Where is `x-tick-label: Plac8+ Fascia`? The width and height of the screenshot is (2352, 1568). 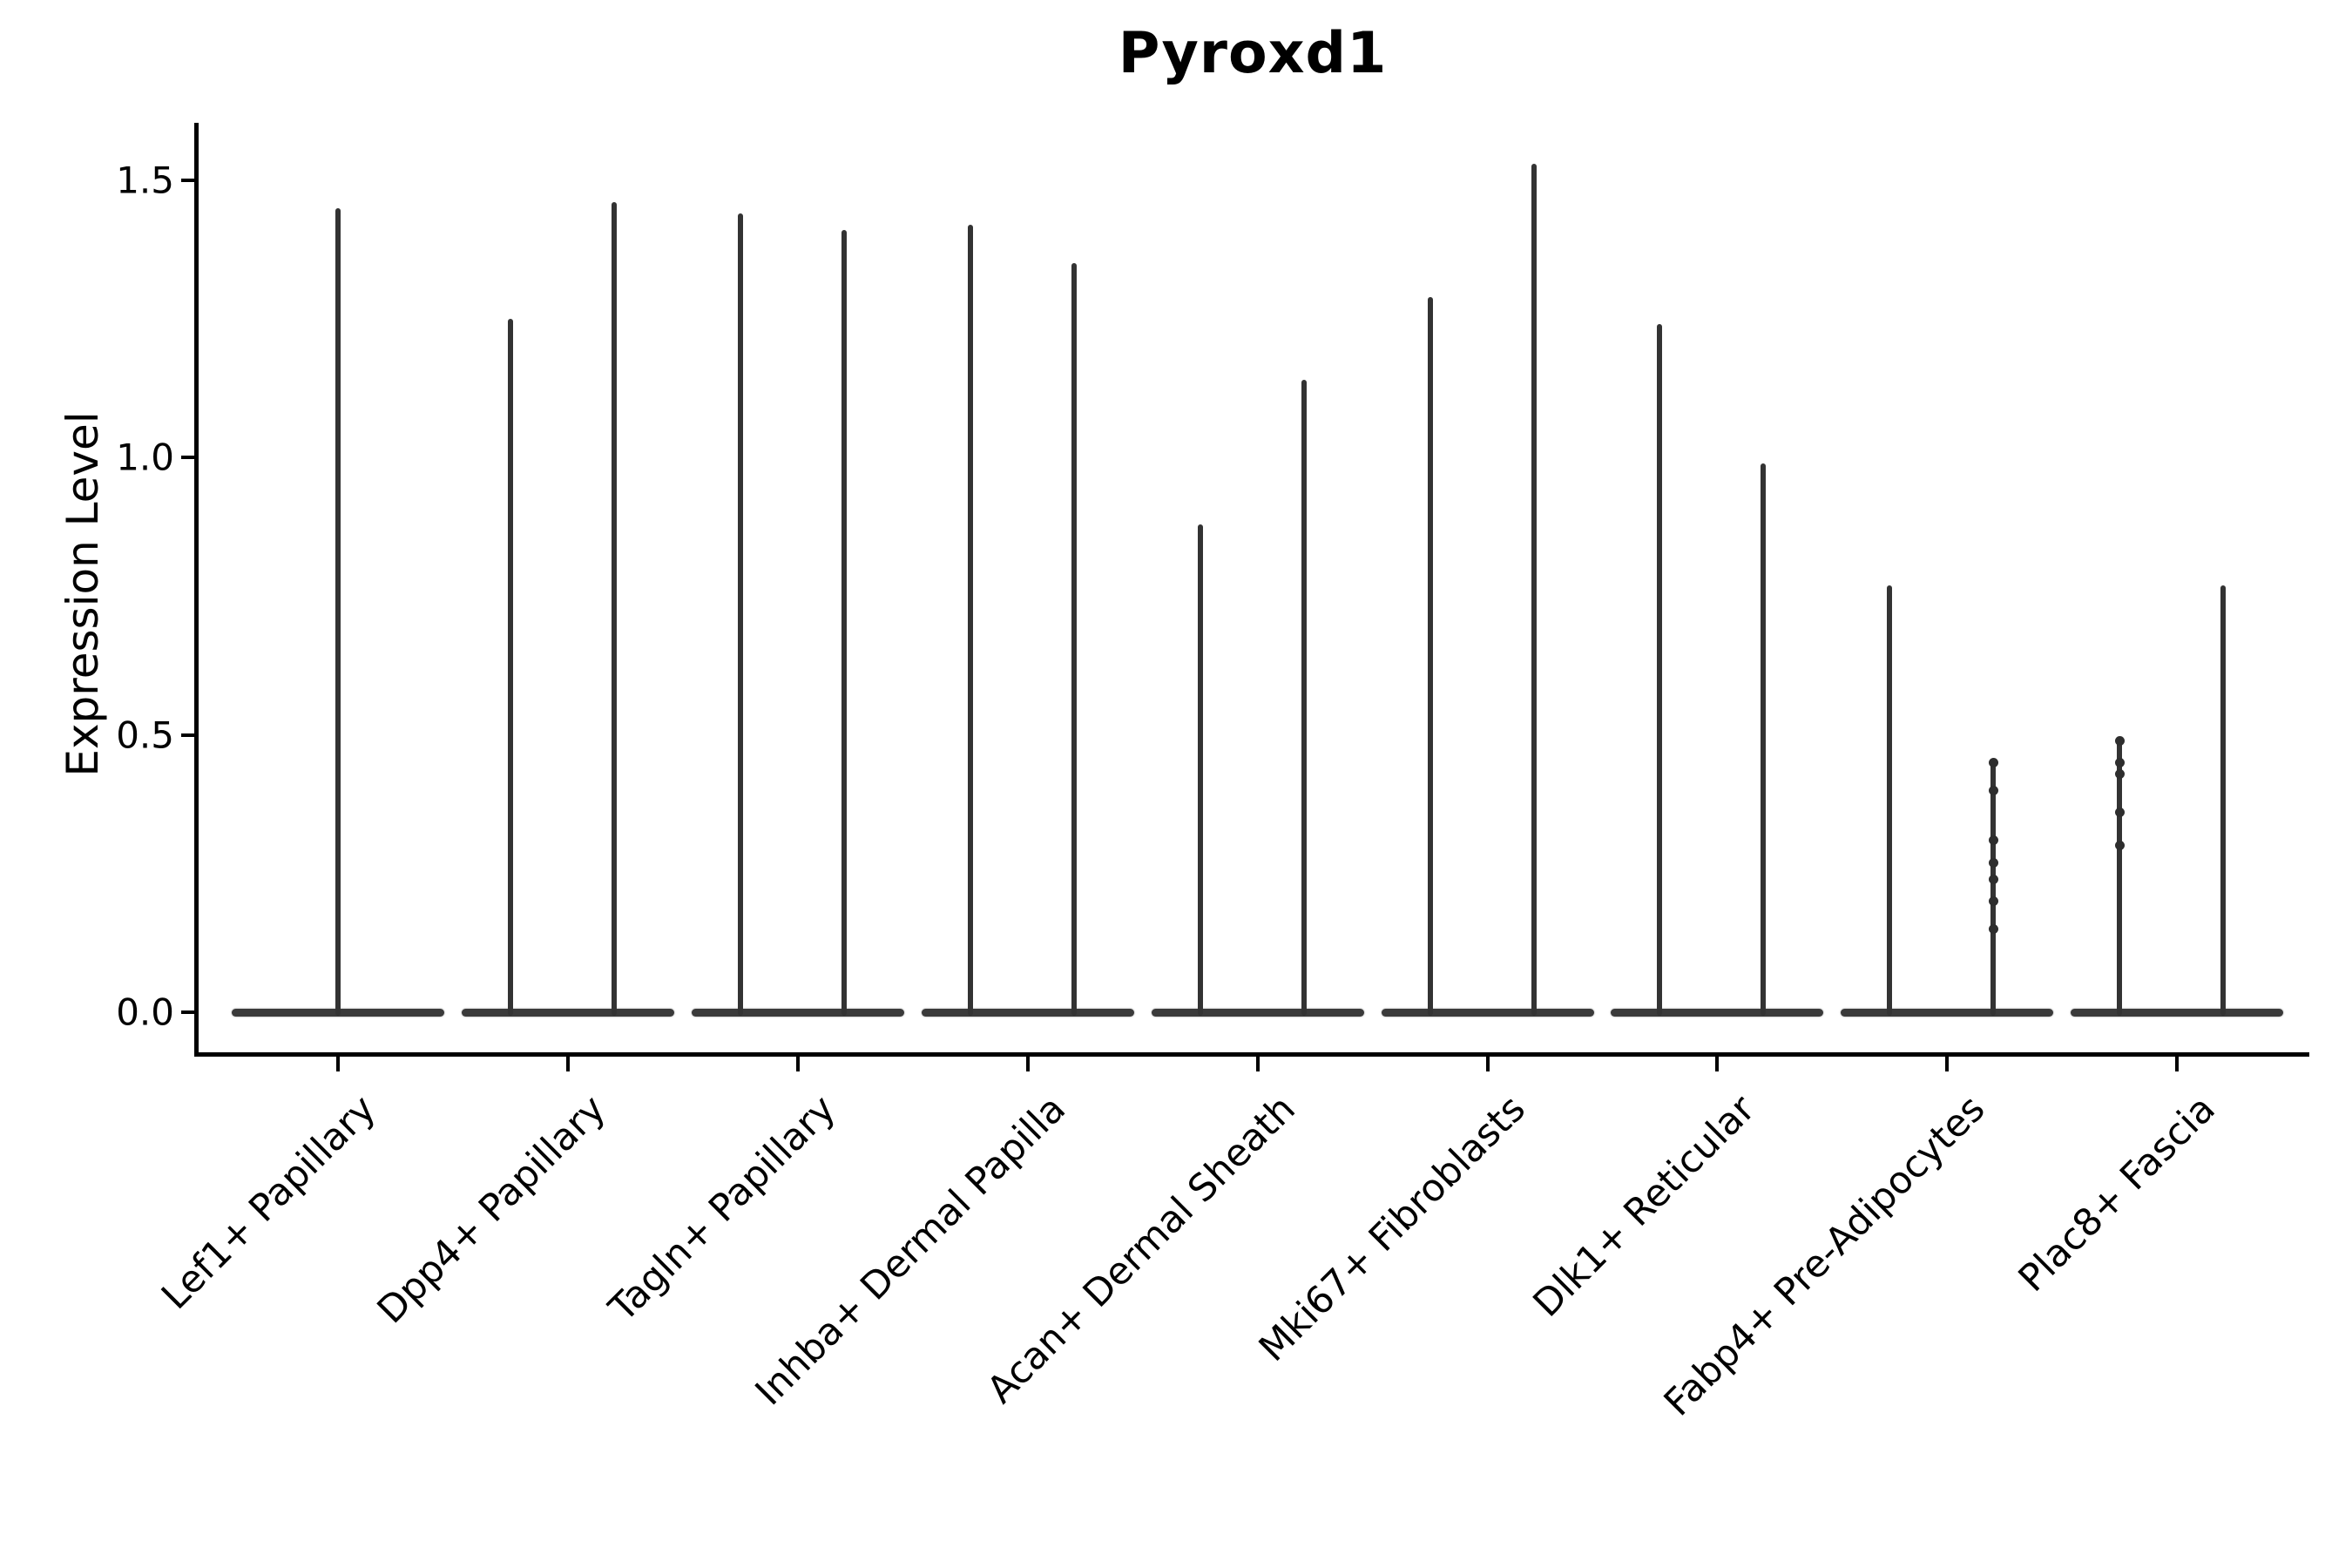 x-tick-label: Plac8+ Fascia is located at coordinates (2117, 1194).